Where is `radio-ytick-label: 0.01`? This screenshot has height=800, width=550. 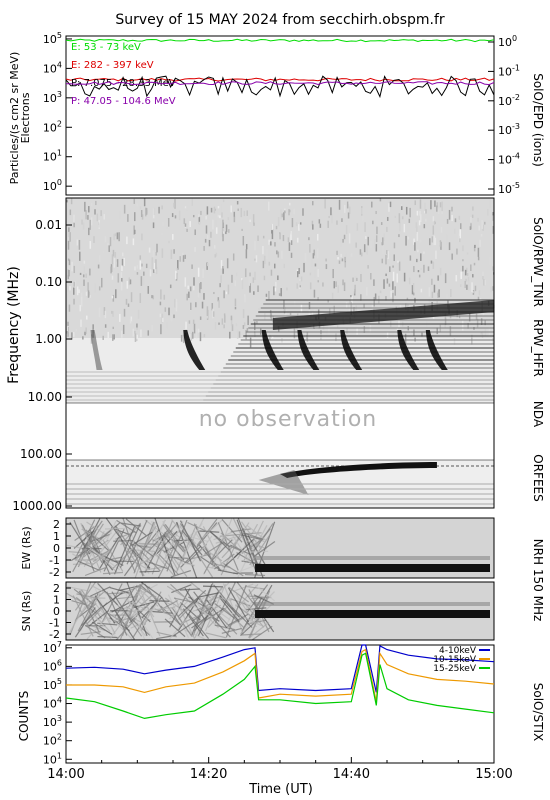 radio-ytick-label: 0.01 is located at coordinates (48, 225).